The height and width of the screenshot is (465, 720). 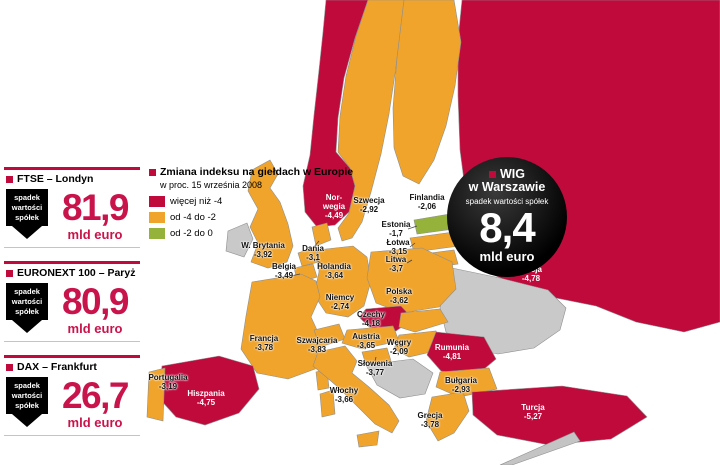 I want to click on wig-name: WIG, so click(x=512, y=174).